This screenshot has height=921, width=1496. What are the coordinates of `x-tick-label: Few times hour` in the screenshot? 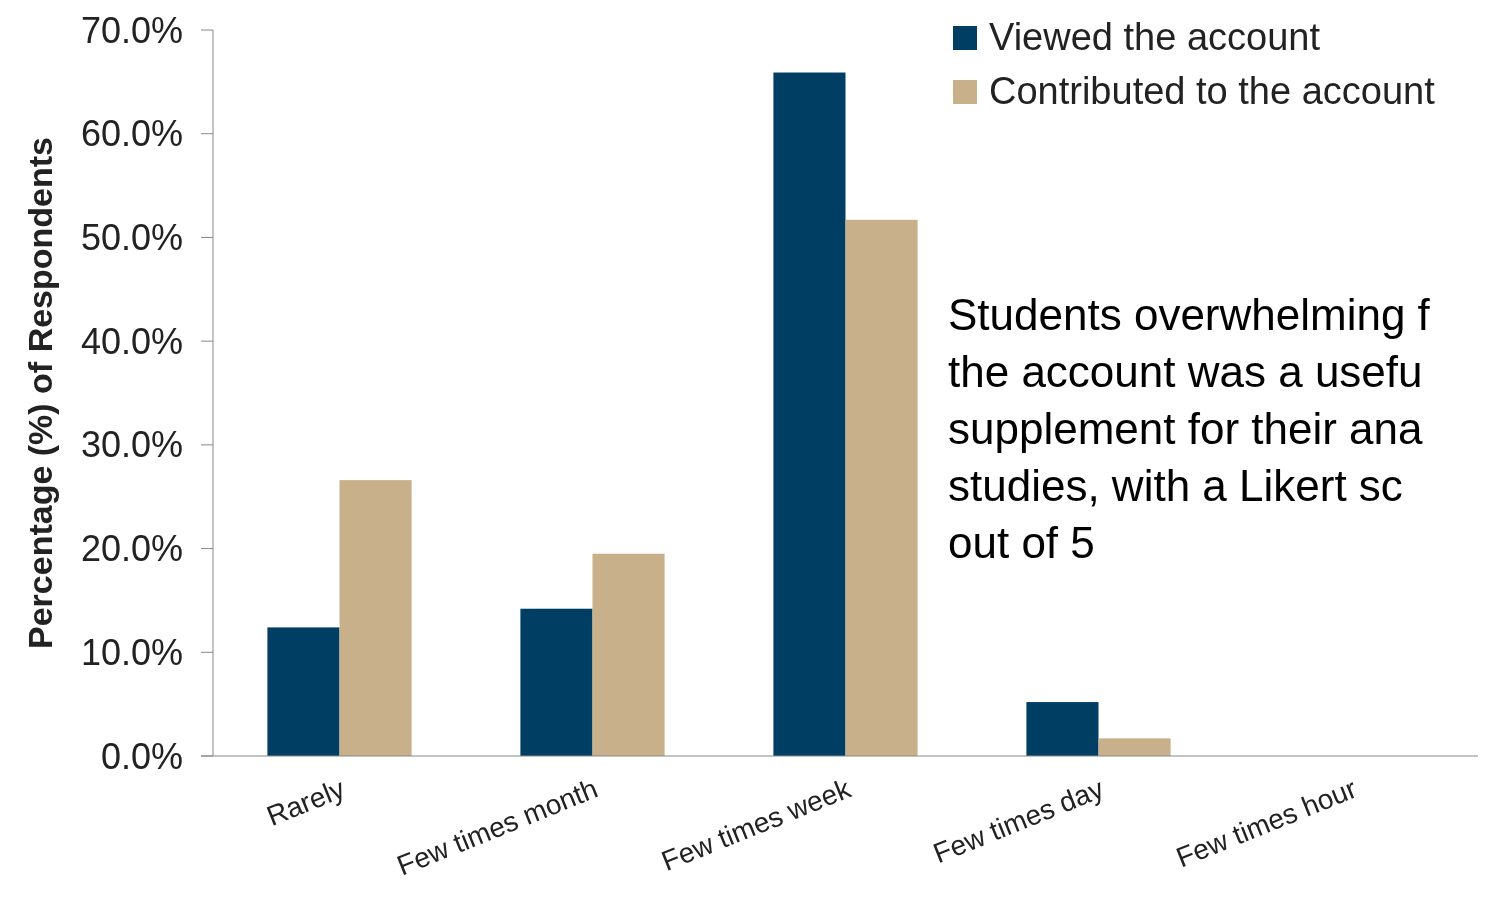 It's located at (1266, 823).